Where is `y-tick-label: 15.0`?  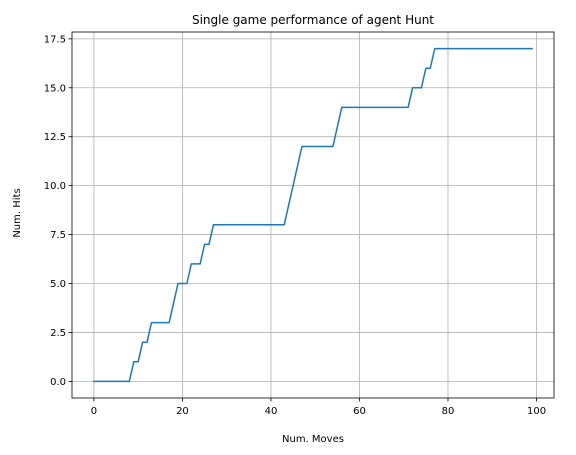
y-tick-label: 15.0 is located at coordinates (55, 88).